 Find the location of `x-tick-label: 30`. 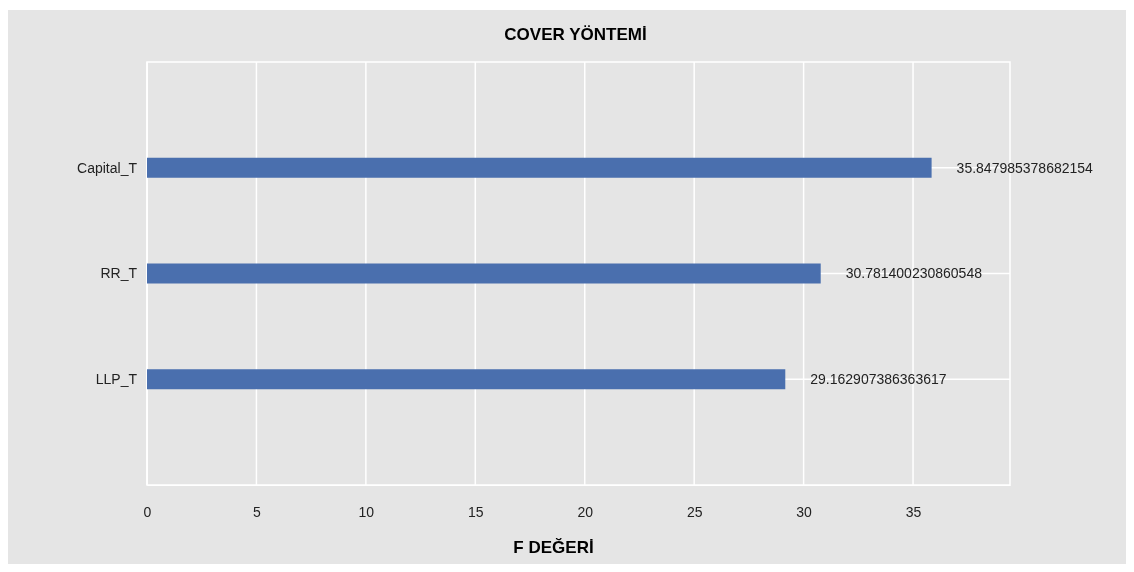

x-tick-label: 30 is located at coordinates (804, 511).